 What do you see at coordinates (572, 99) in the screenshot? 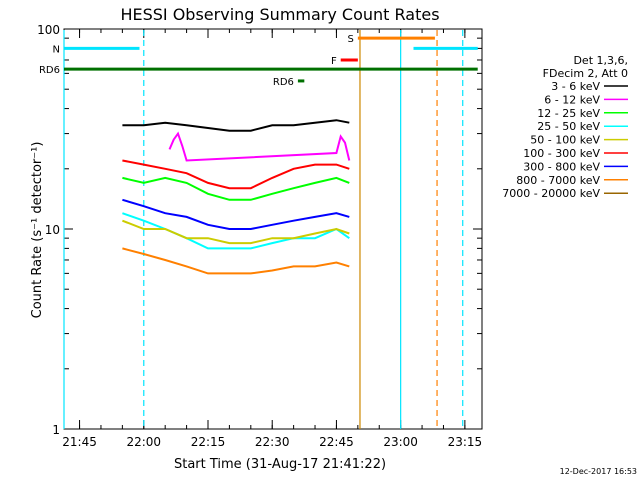
I see `legend-entry-label: 6 - 12 keV` at bounding box center [572, 99].